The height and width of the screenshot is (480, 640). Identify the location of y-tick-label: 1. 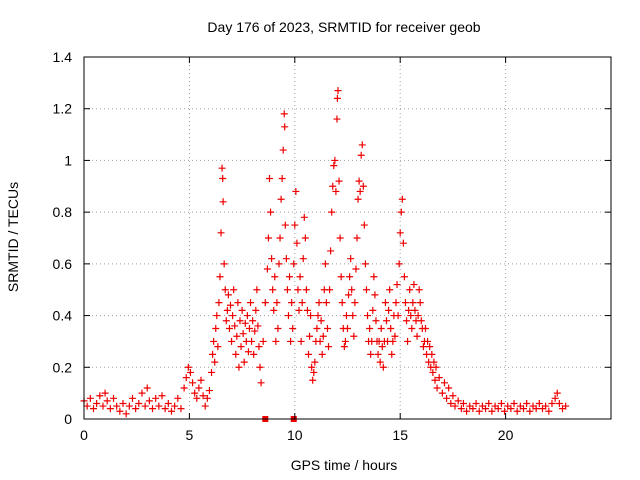
(68, 160).